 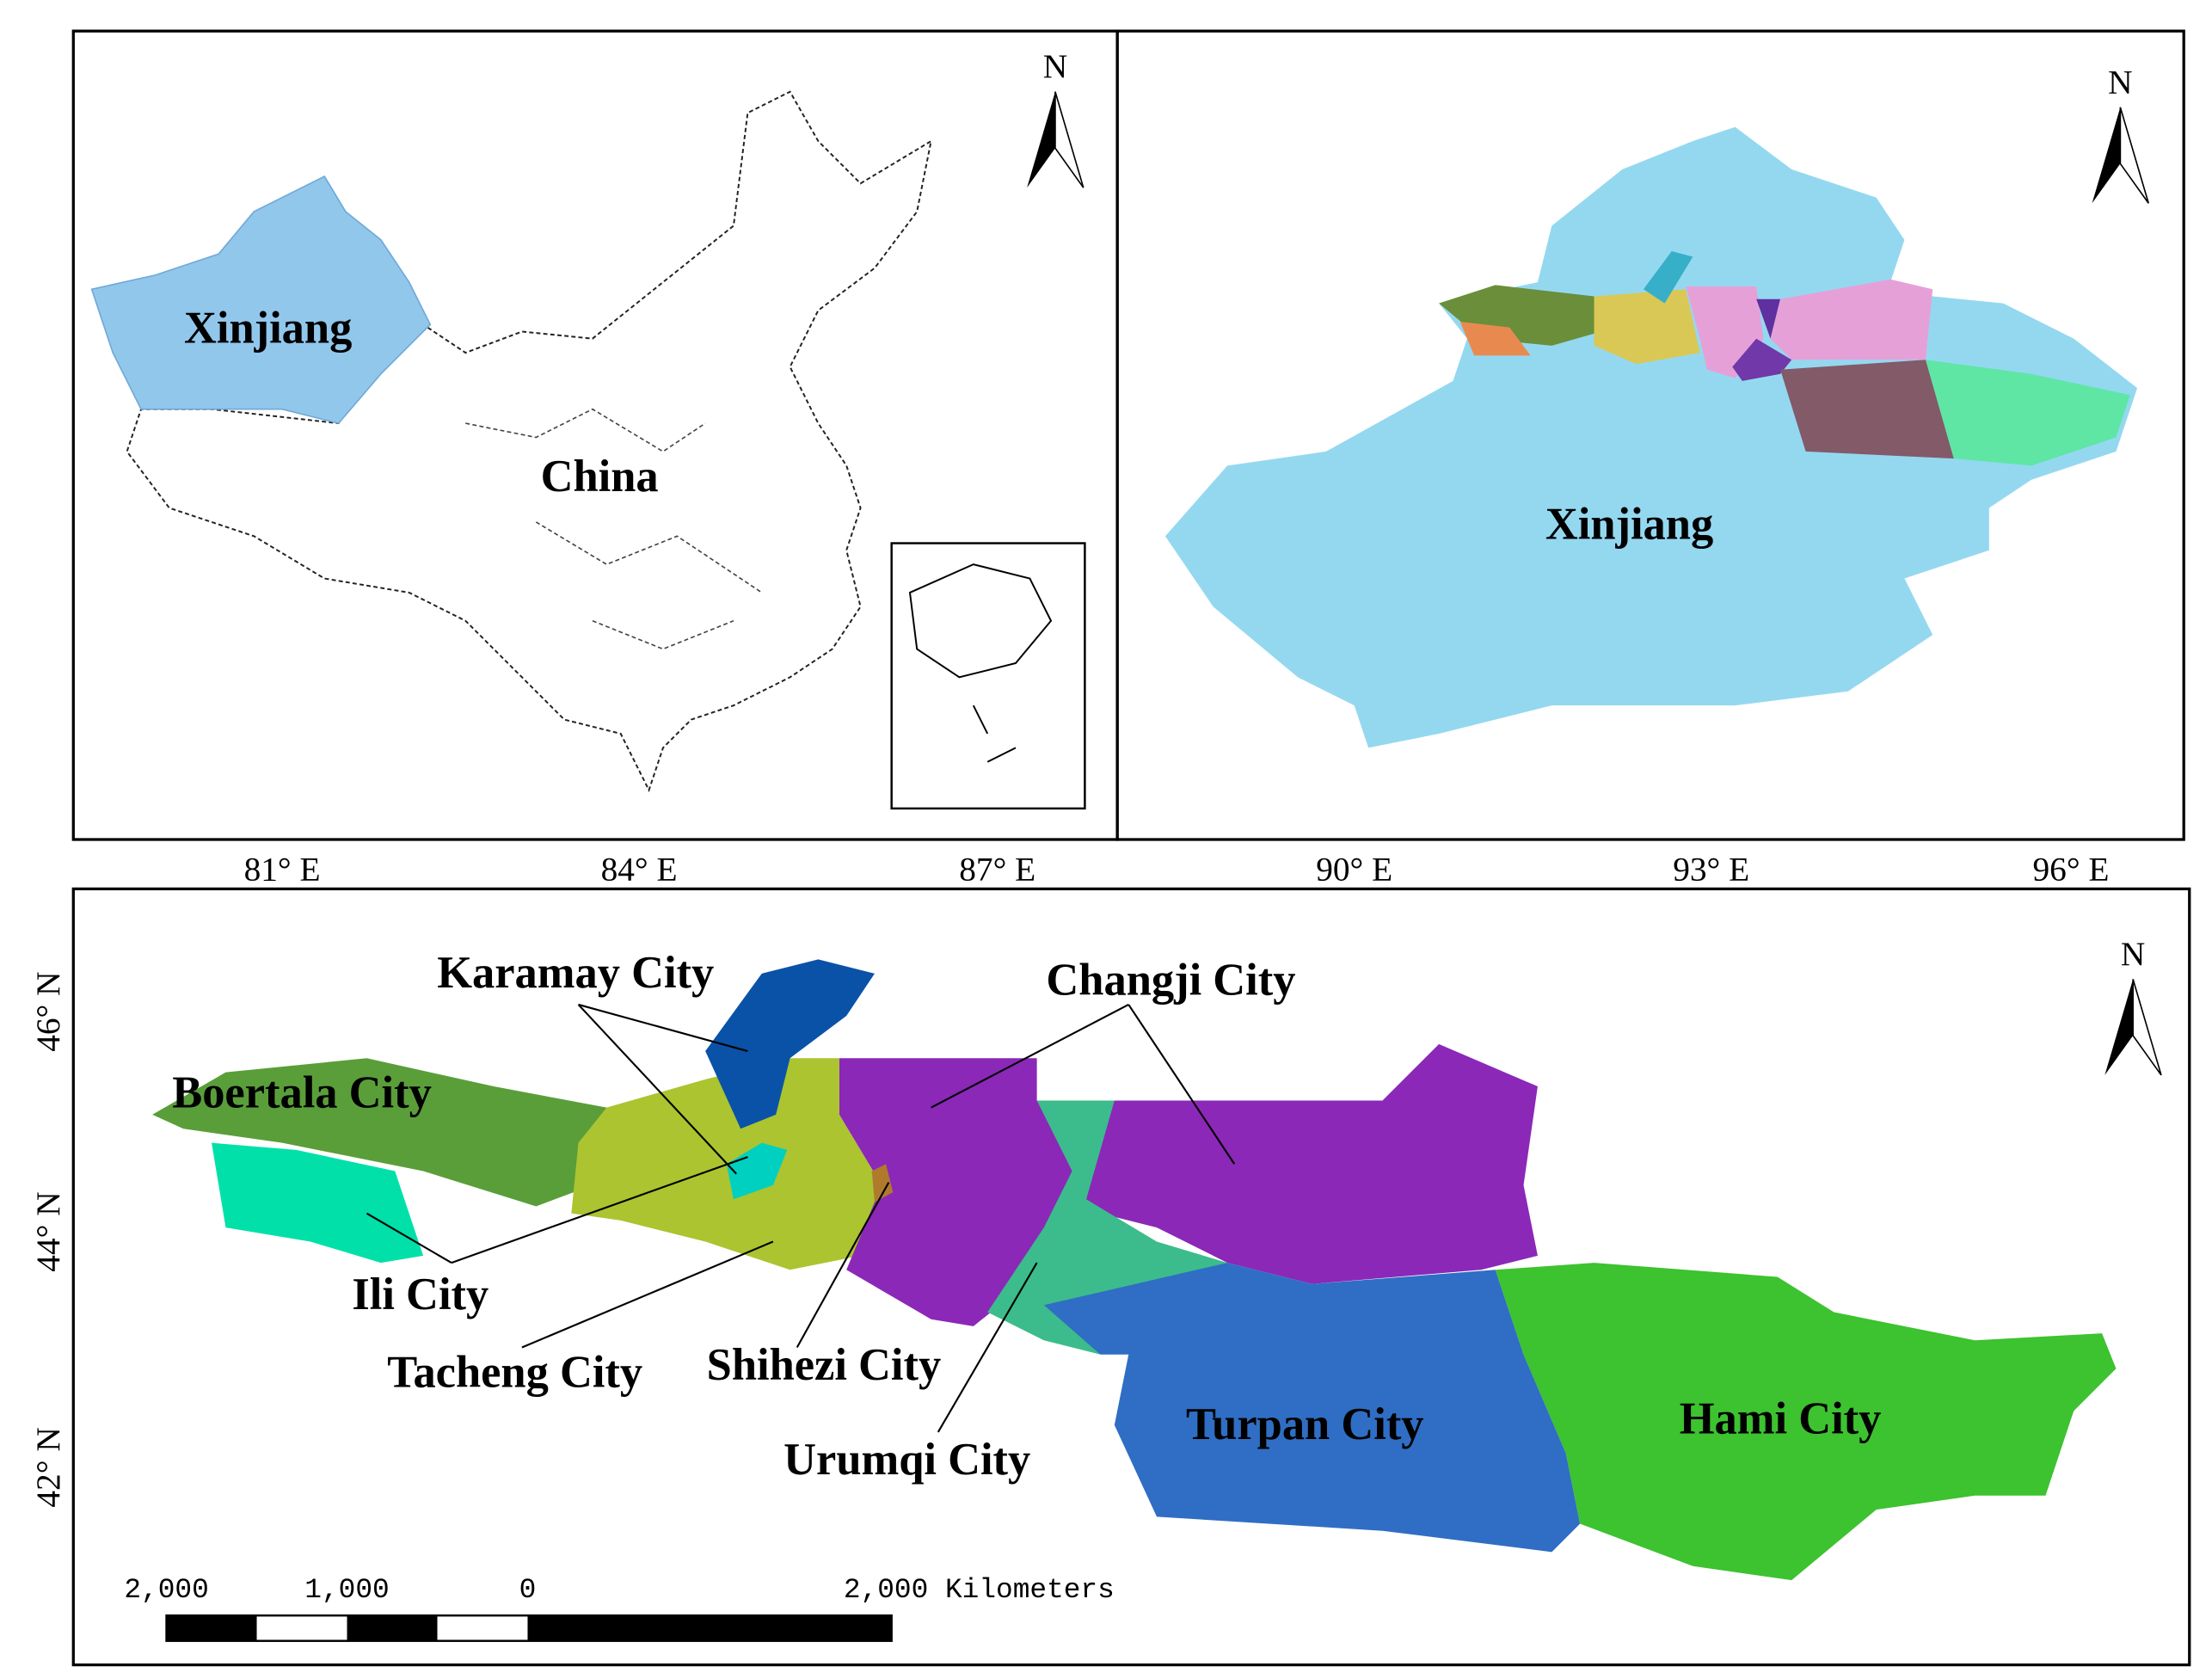 I want to click on city-label: Boertala City, so click(x=302, y=1093).